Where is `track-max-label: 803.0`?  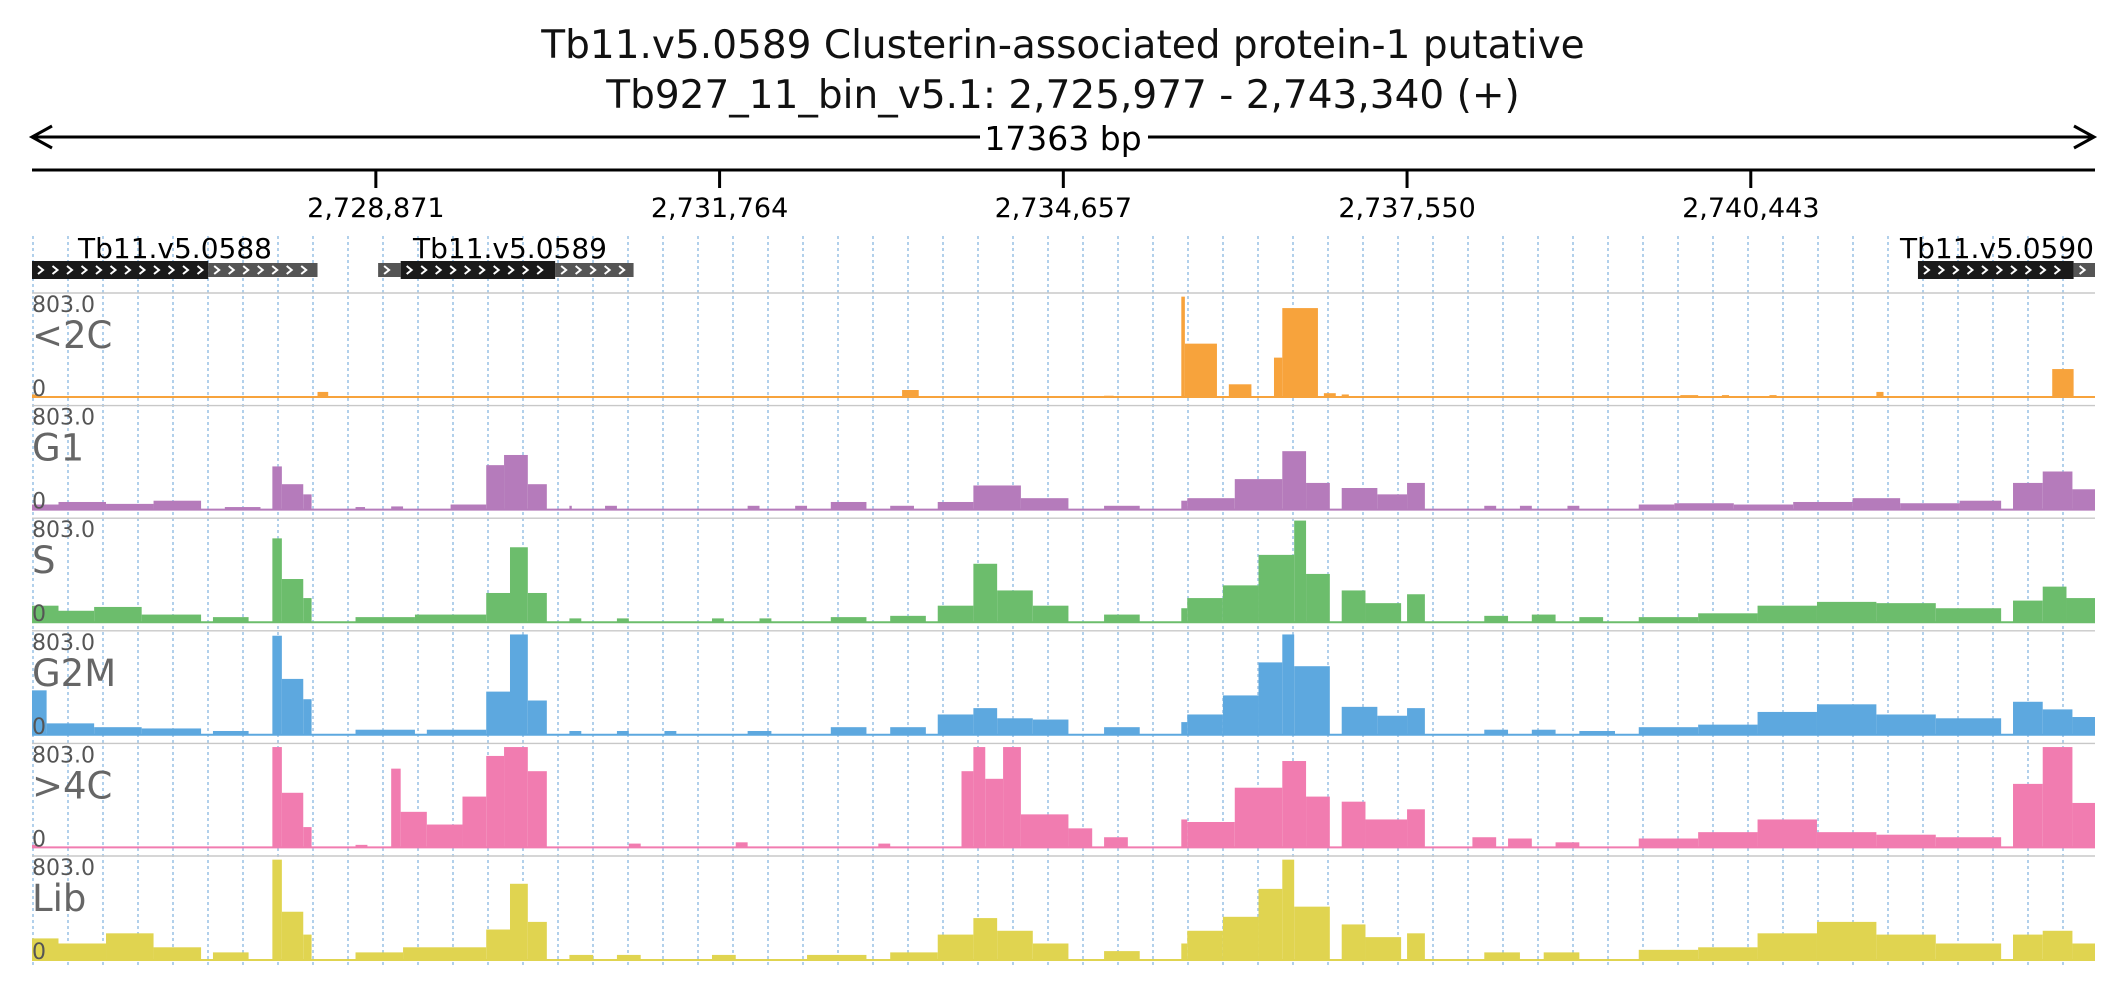
track-max-label: 803.0 is located at coordinates (63, 868).